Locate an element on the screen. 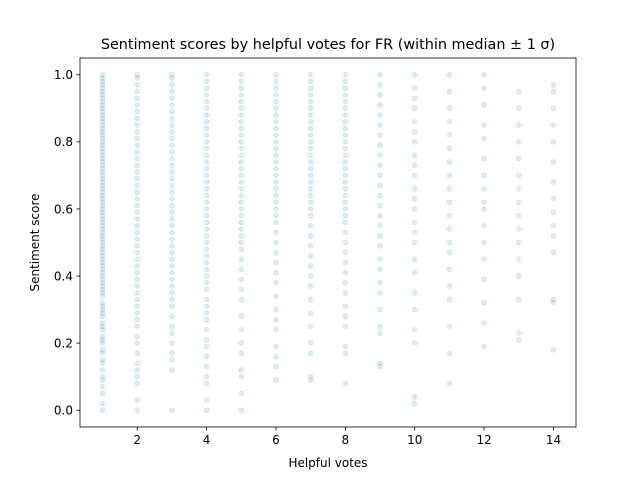 This screenshot has width=640, height=480. x-tick-label: 10 is located at coordinates (414, 440).